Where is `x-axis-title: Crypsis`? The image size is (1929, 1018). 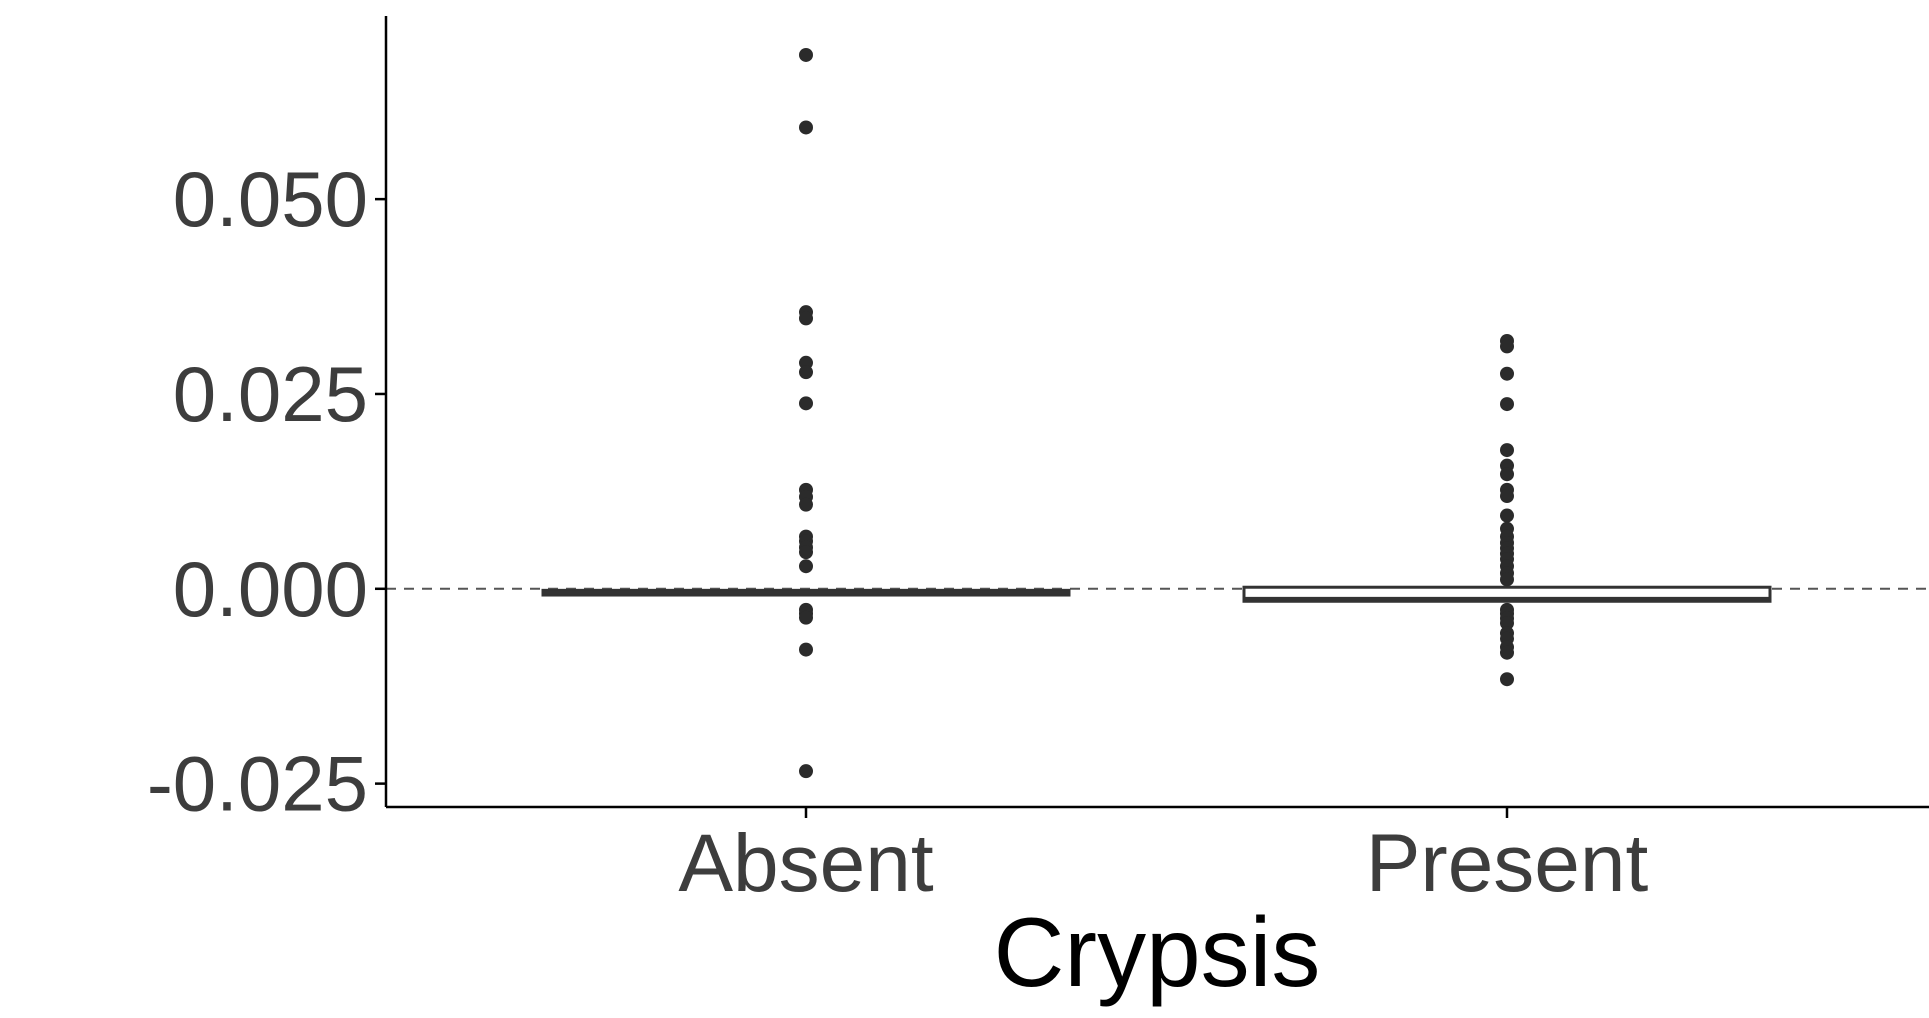 x-axis-title: Crypsis is located at coordinates (1157, 952).